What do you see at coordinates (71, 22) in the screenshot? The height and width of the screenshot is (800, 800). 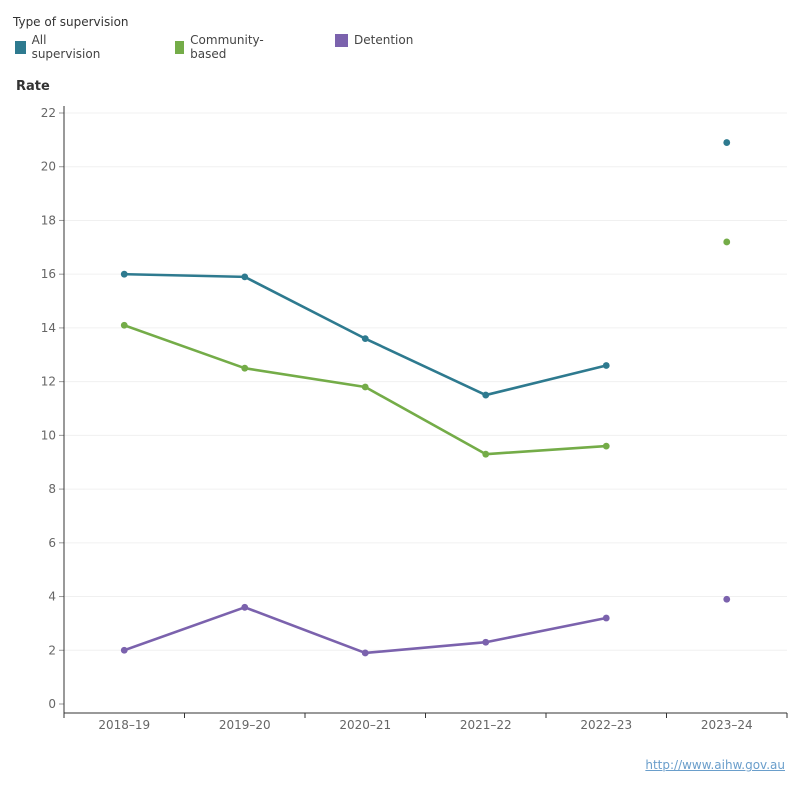 I see `legend-title: Type of supervision` at bounding box center [71, 22].